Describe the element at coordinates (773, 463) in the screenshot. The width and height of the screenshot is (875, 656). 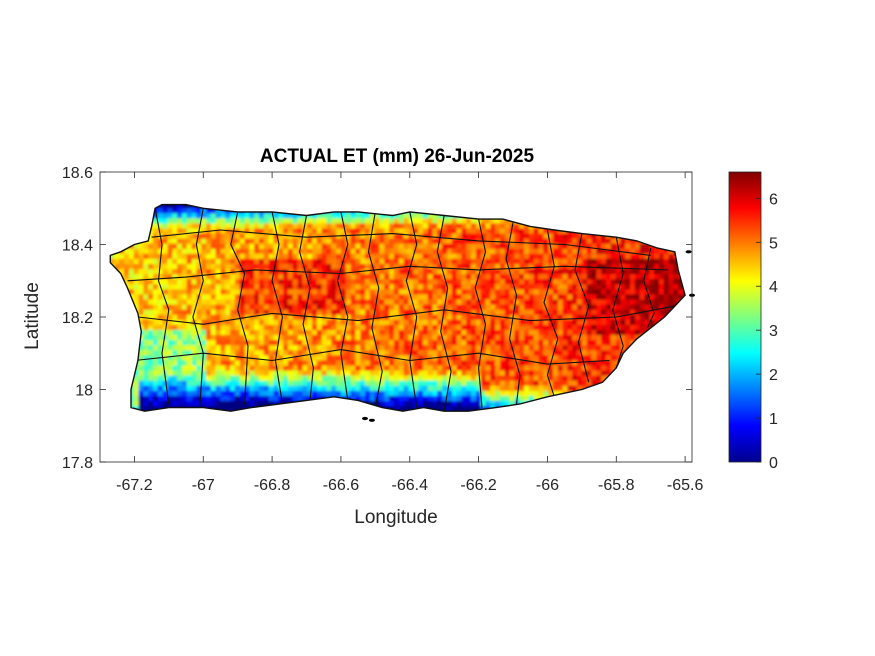
I see `colorbar-tick-label: 0` at that location.